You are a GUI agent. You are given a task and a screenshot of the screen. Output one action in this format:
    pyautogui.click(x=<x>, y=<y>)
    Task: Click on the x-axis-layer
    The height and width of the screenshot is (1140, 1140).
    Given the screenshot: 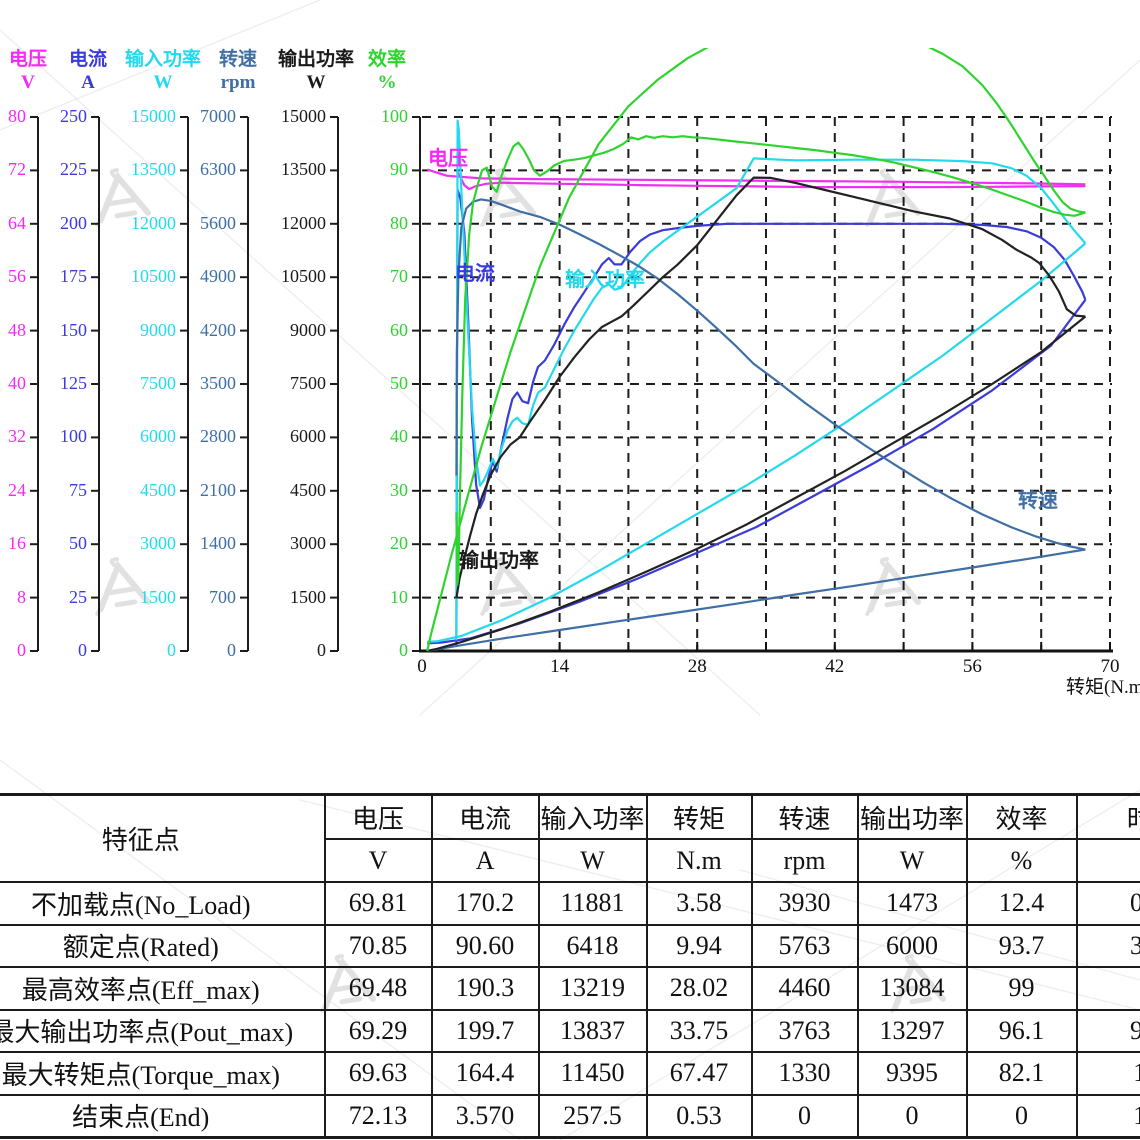 What is the action you would take?
    pyautogui.click(x=766, y=647)
    